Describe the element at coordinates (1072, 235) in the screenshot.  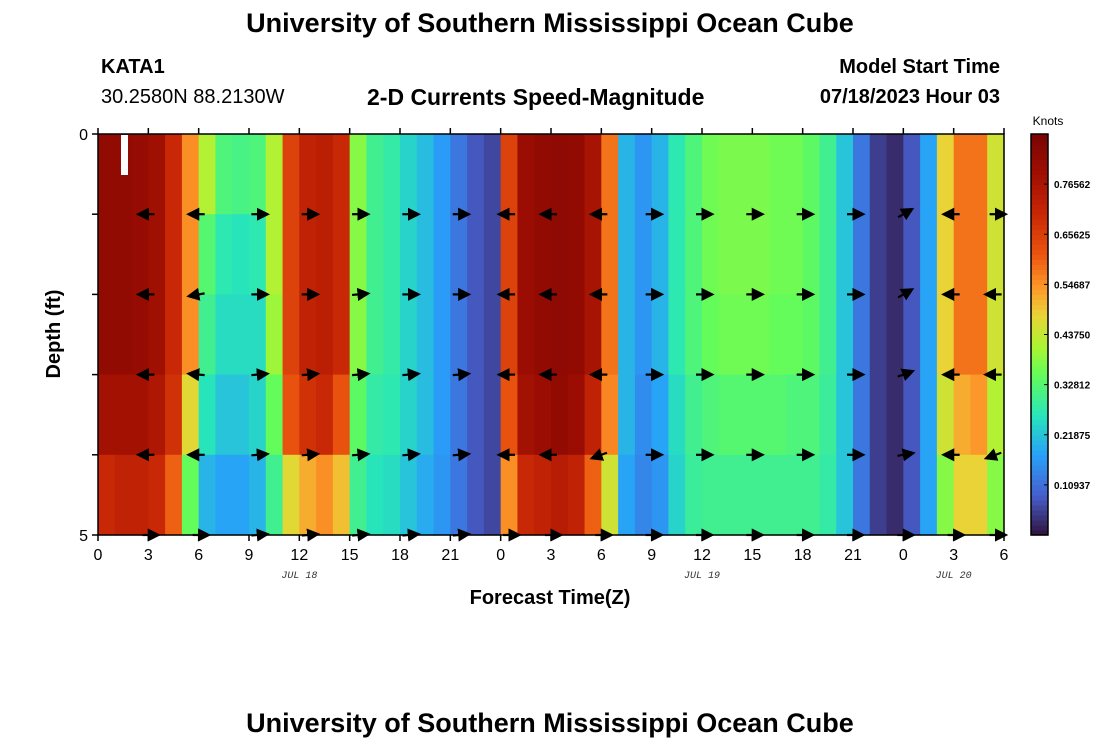
I see `colorbar-tick-label: 0.65625` at that location.